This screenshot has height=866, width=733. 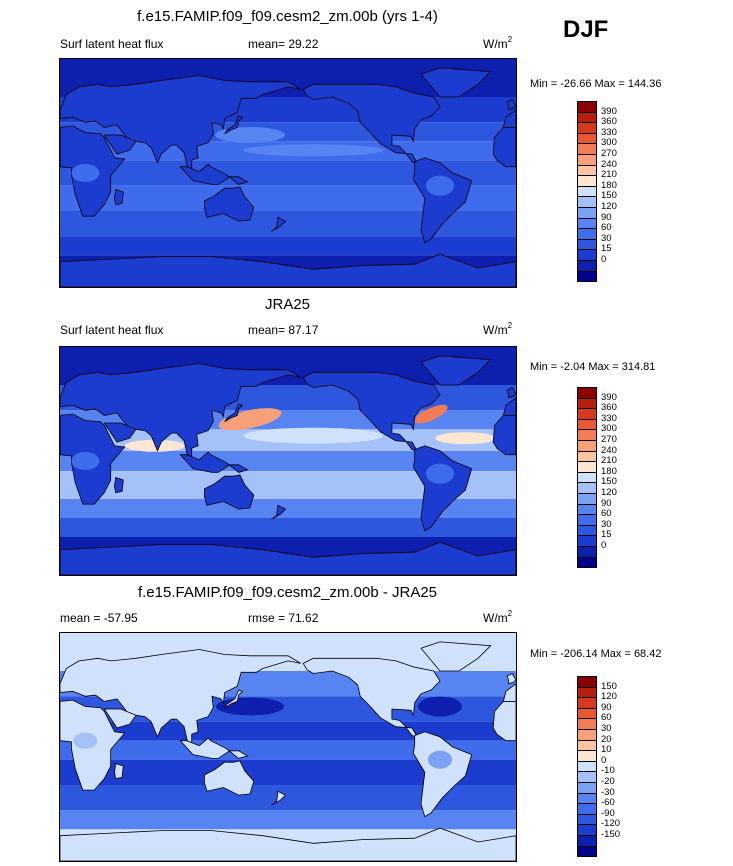 I want to click on colorbar-label: -120, so click(x=611, y=824).